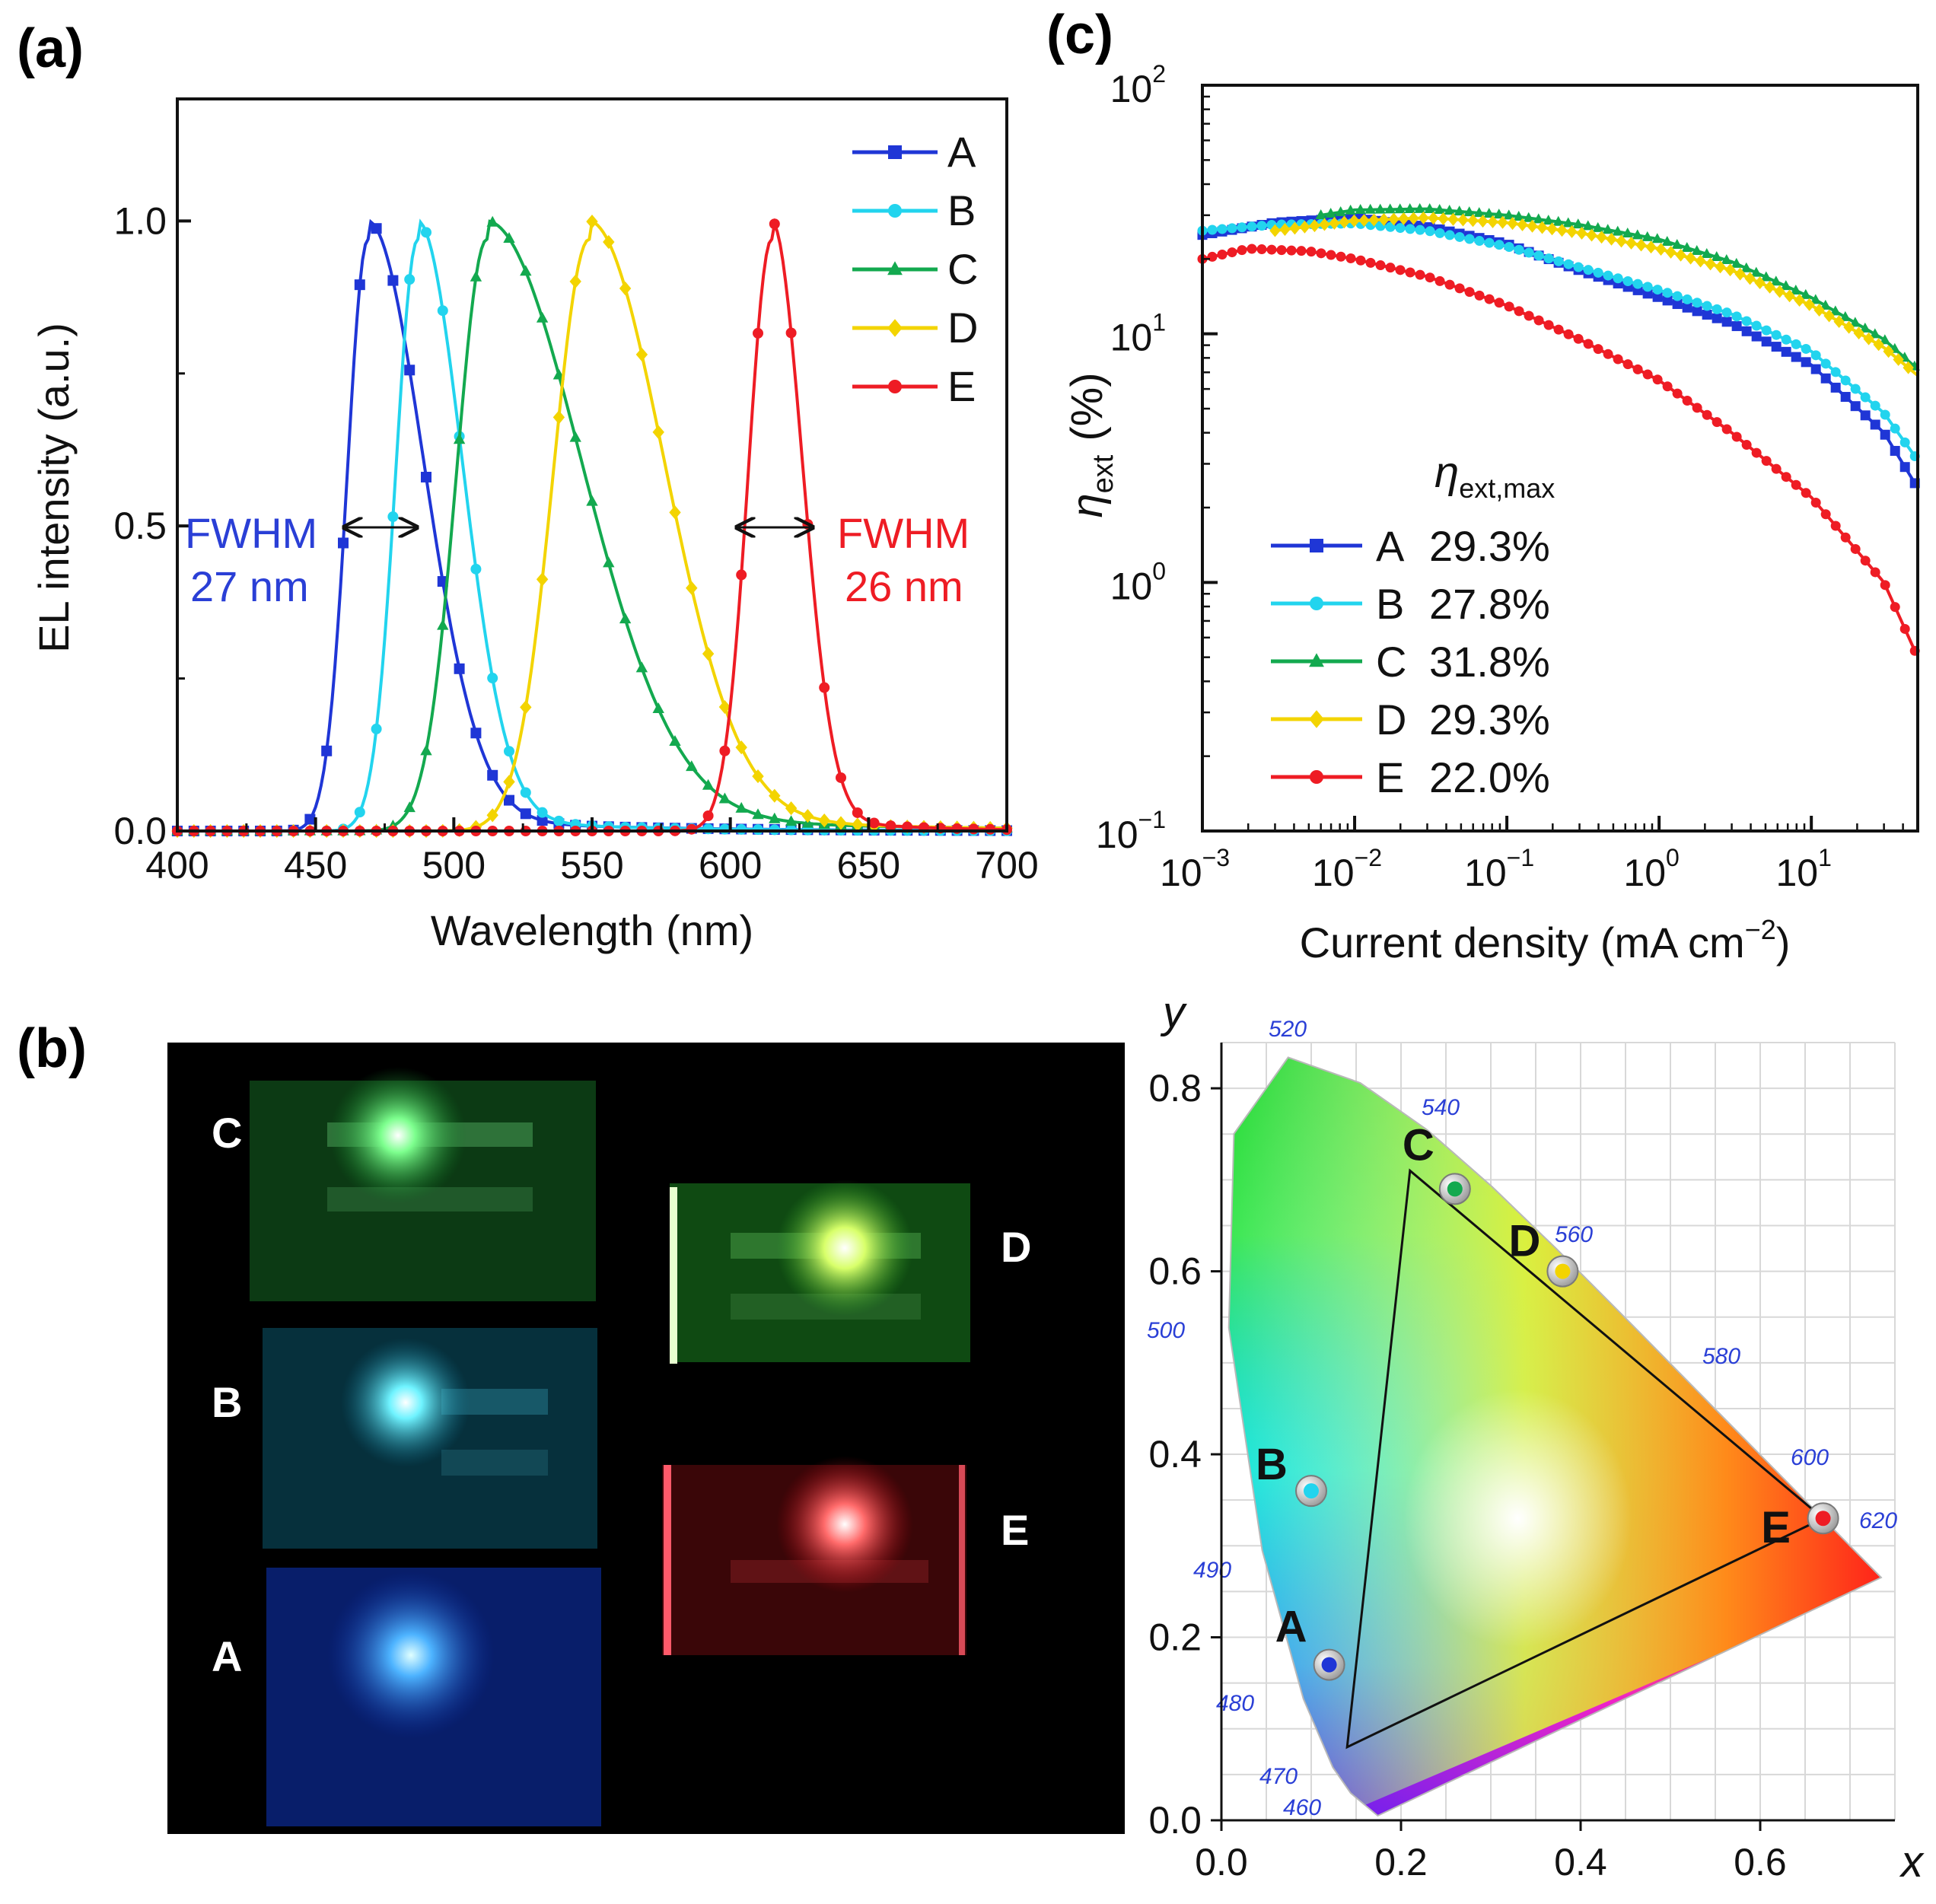  I want to click on cie-wavelength-label: 460, so click(1302, 1807).